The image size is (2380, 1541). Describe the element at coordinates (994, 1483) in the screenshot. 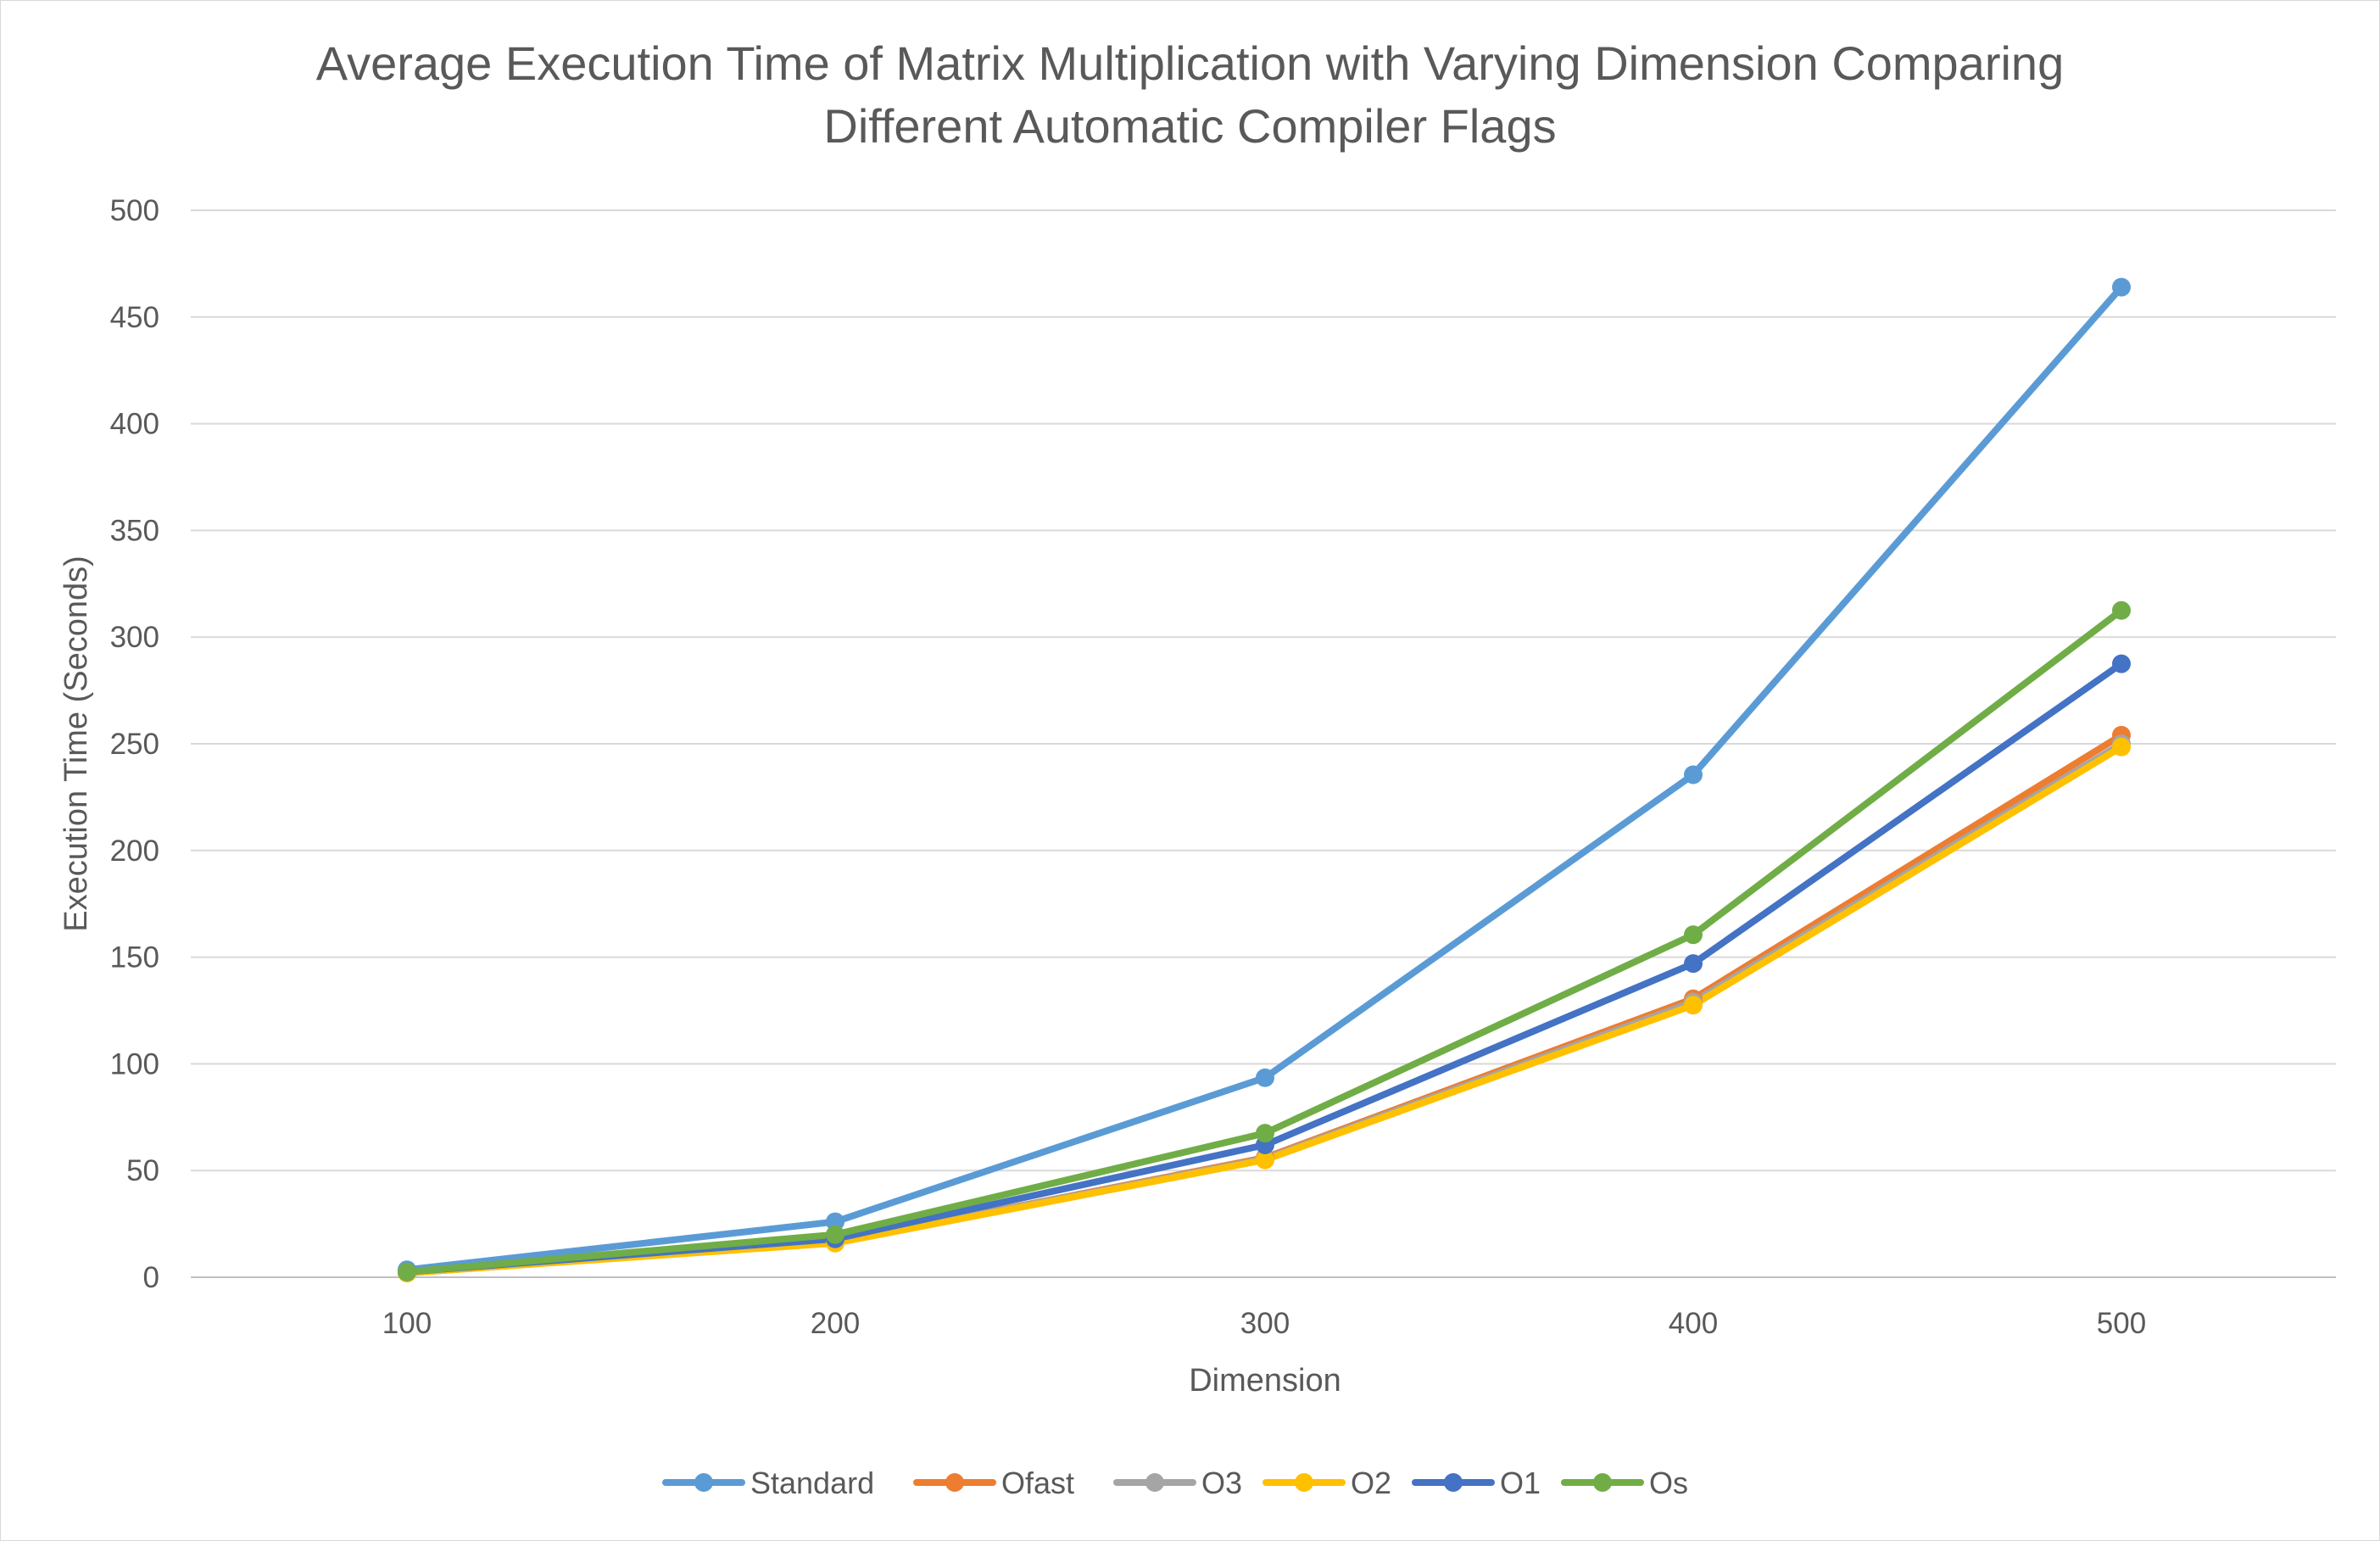

I see `legend-item-ofast: Ofast` at that location.